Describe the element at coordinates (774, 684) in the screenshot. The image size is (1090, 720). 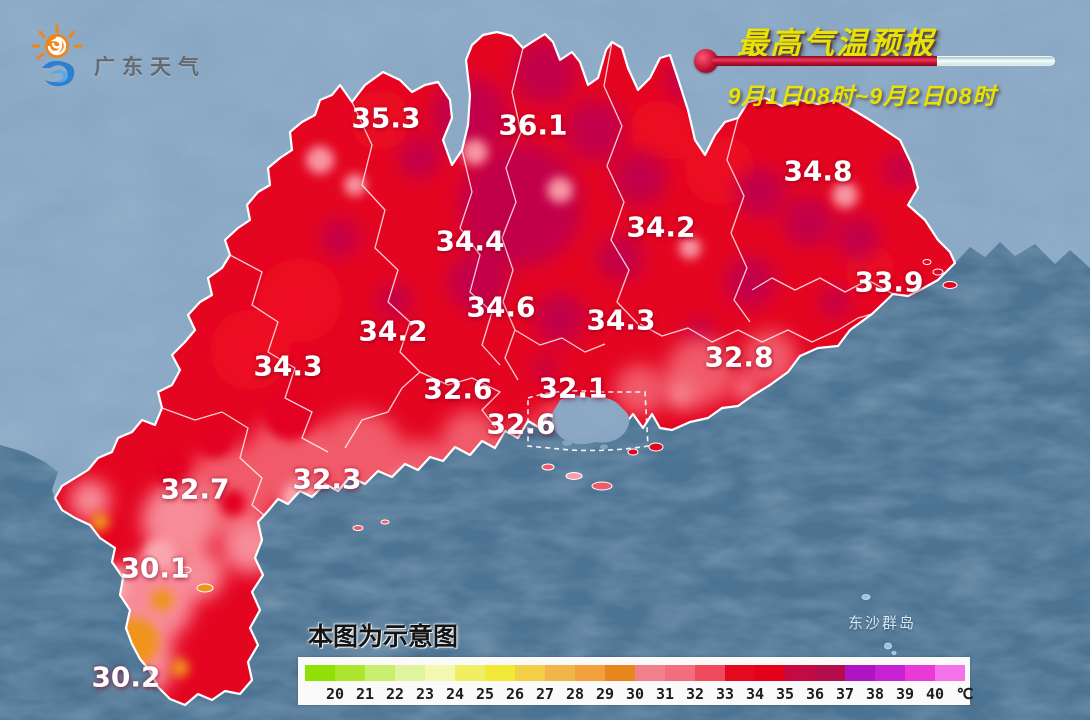
I see `legend-swatch: 35` at that location.